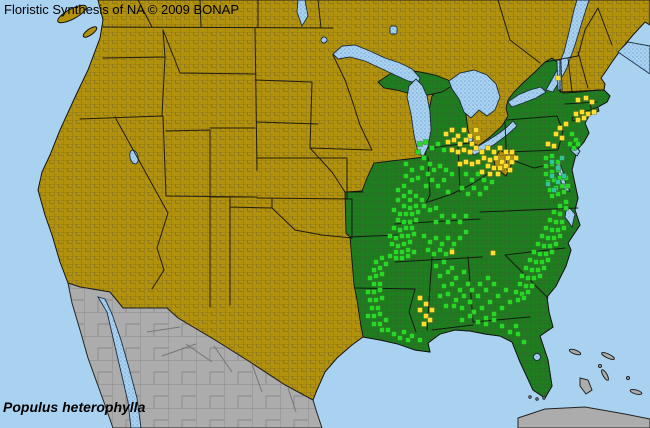 The width and height of the screenshot is (650, 428). Describe the element at coordinates (583, 388) in the screenshot. I see `region-caribbean` at that location.